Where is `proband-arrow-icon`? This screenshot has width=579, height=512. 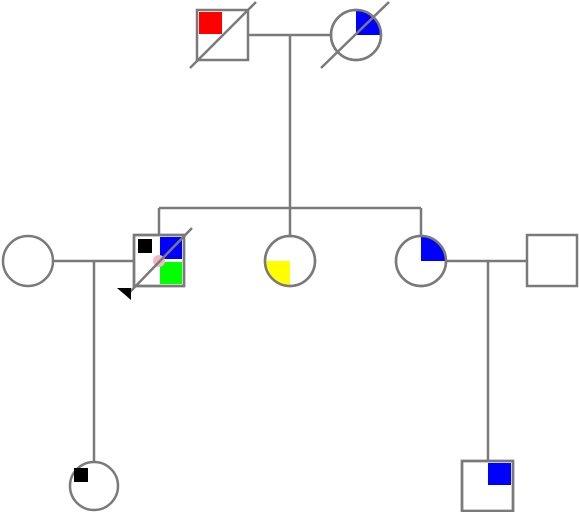 proband-arrow-icon is located at coordinates (124, 294).